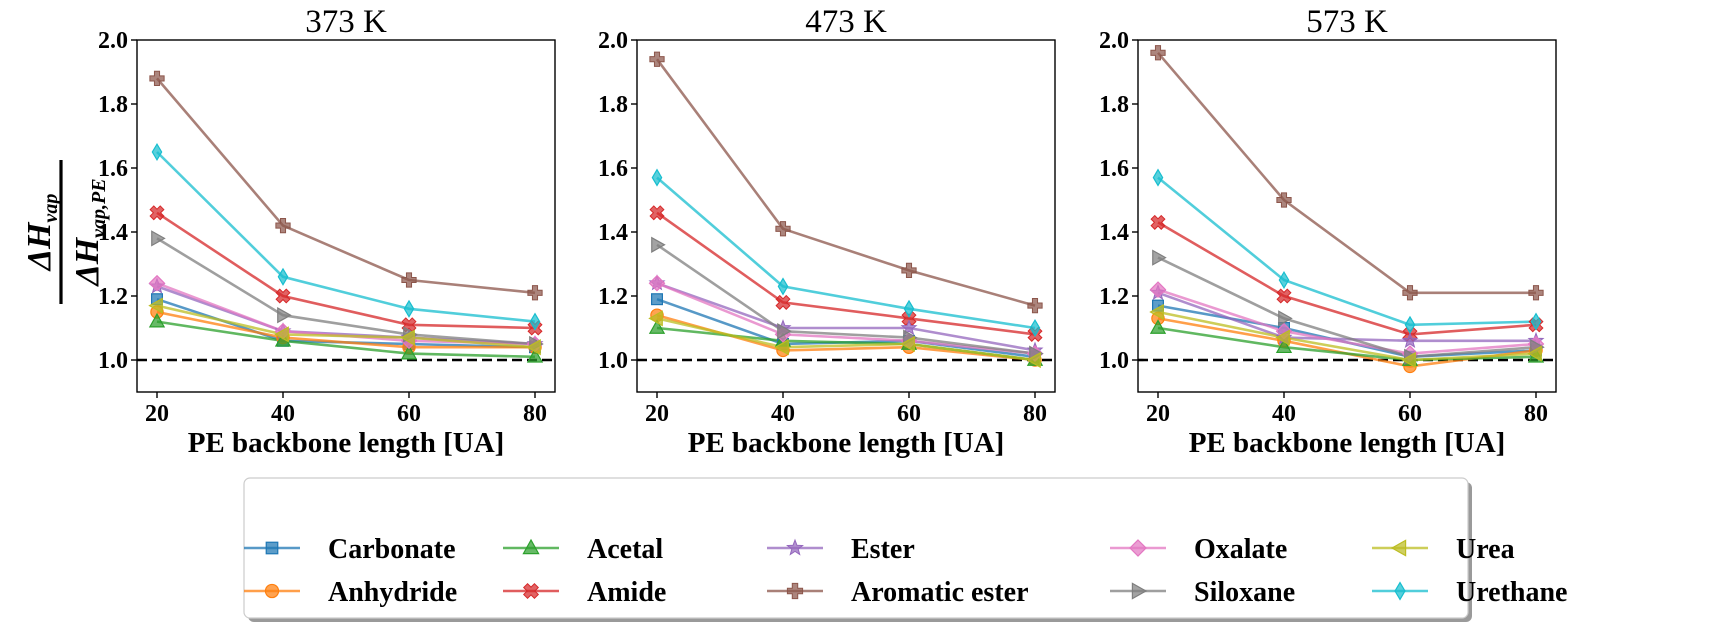 This screenshot has width=1711, height=625. I want to click on series-amide, so click(846, 273).